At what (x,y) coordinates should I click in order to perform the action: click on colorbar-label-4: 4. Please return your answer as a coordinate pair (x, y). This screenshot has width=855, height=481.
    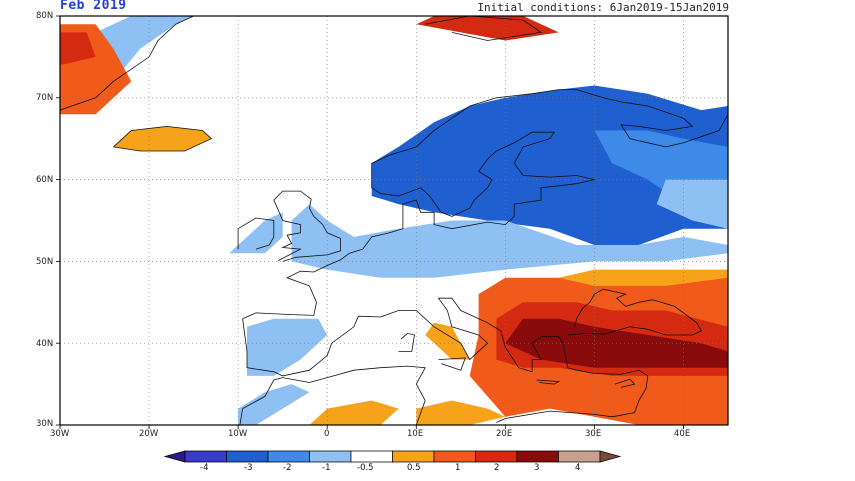
    Looking at the image, I should click on (578, 468).